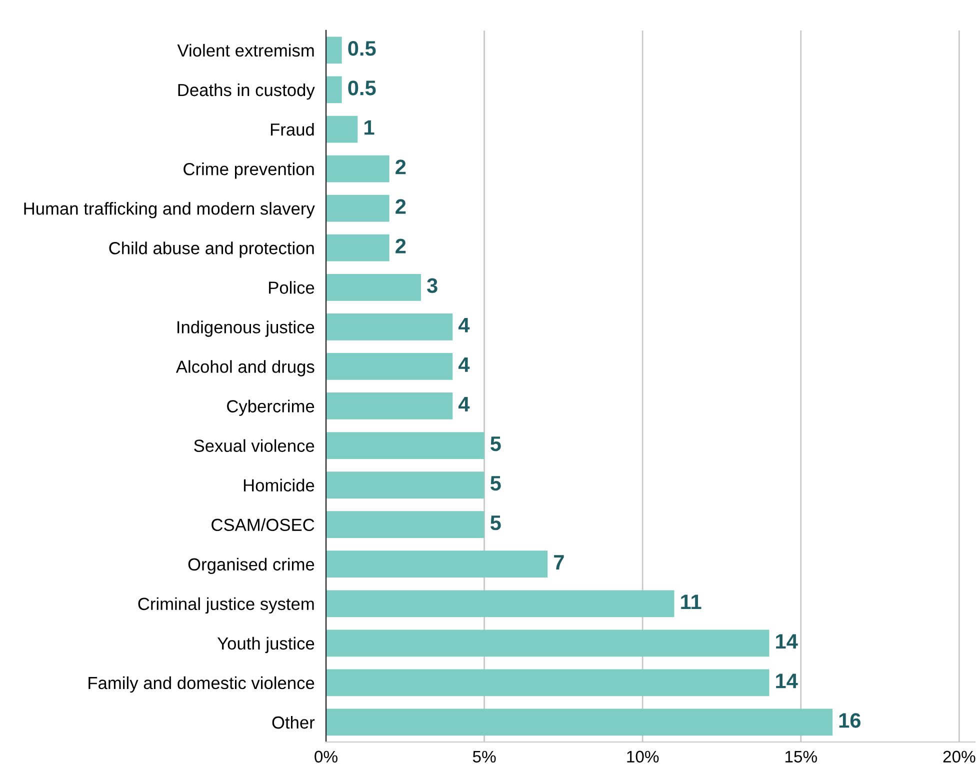 This screenshot has height=772, width=980. I want to click on y-tick-label: Deaths in custody, so click(246, 91).